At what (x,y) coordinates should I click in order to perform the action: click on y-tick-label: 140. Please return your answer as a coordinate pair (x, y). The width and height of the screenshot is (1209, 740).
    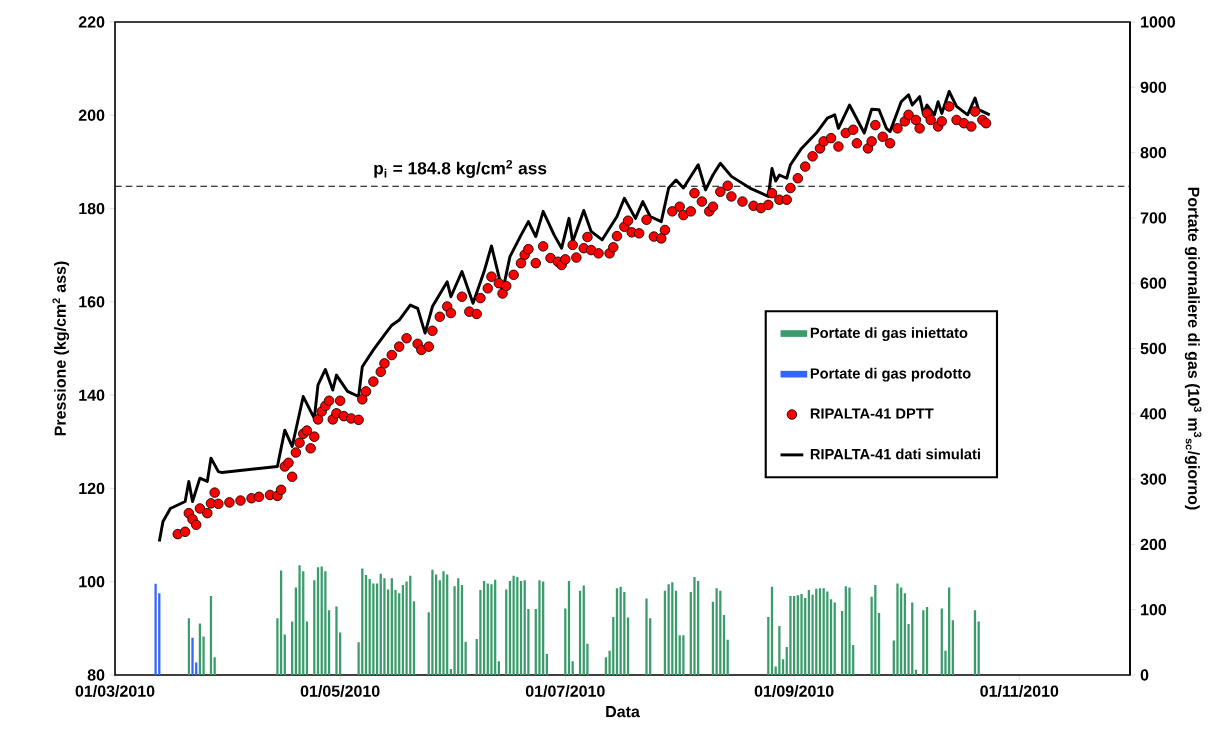
    Looking at the image, I should click on (92, 395).